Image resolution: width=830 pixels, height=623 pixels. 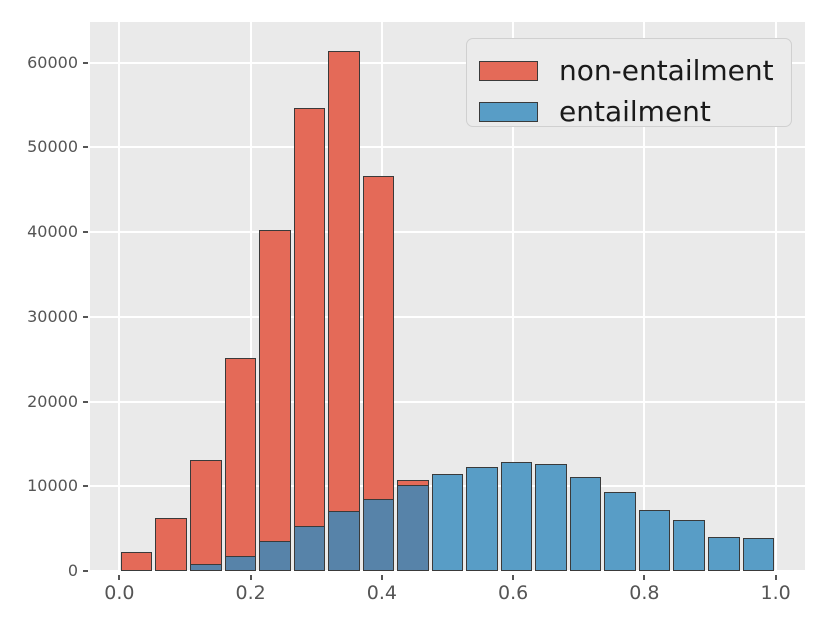 What do you see at coordinates (508, 70) in the screenshot?
I see `legend-swatch-non-entailment` at bounding box center [508, 70].